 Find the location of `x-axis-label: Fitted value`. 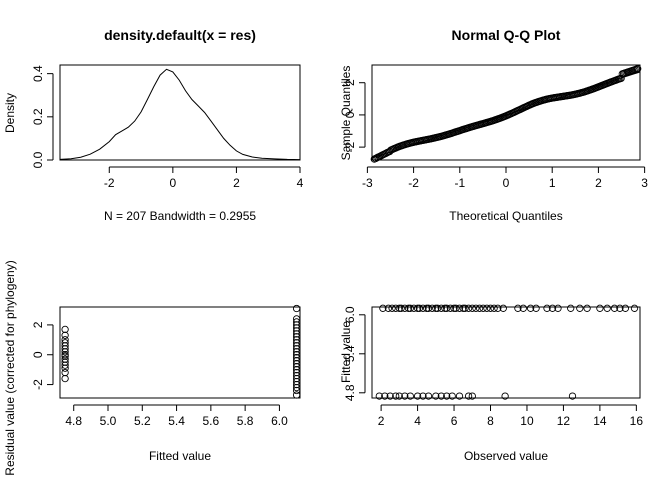

x-axis-label: Fitted value is located at coordinates (180, 456).